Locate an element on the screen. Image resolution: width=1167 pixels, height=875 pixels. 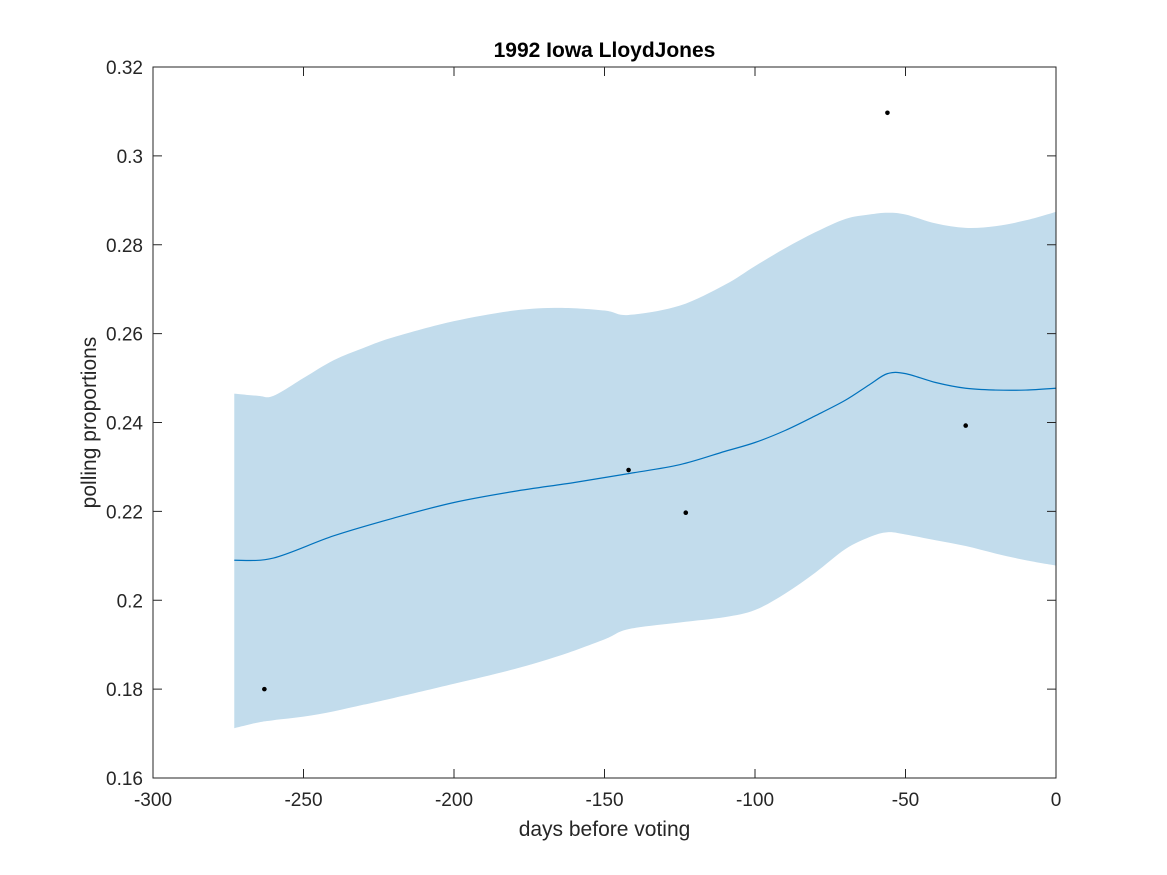
x-tick-label: -150 is located at coordinates (604, 800).